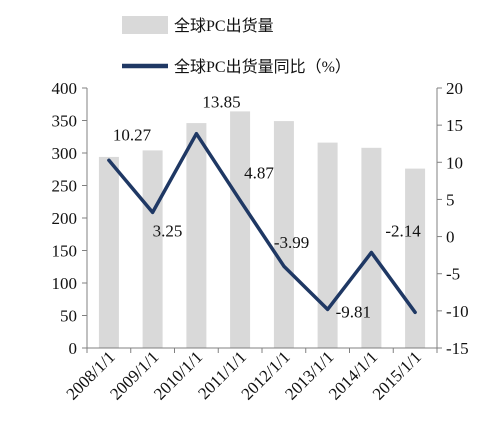 The image size is (495, 438). What do you see at coordinates (132, 134) in the screenshot?
I see `data-label: 10.27` at bounding box center [132, 134].